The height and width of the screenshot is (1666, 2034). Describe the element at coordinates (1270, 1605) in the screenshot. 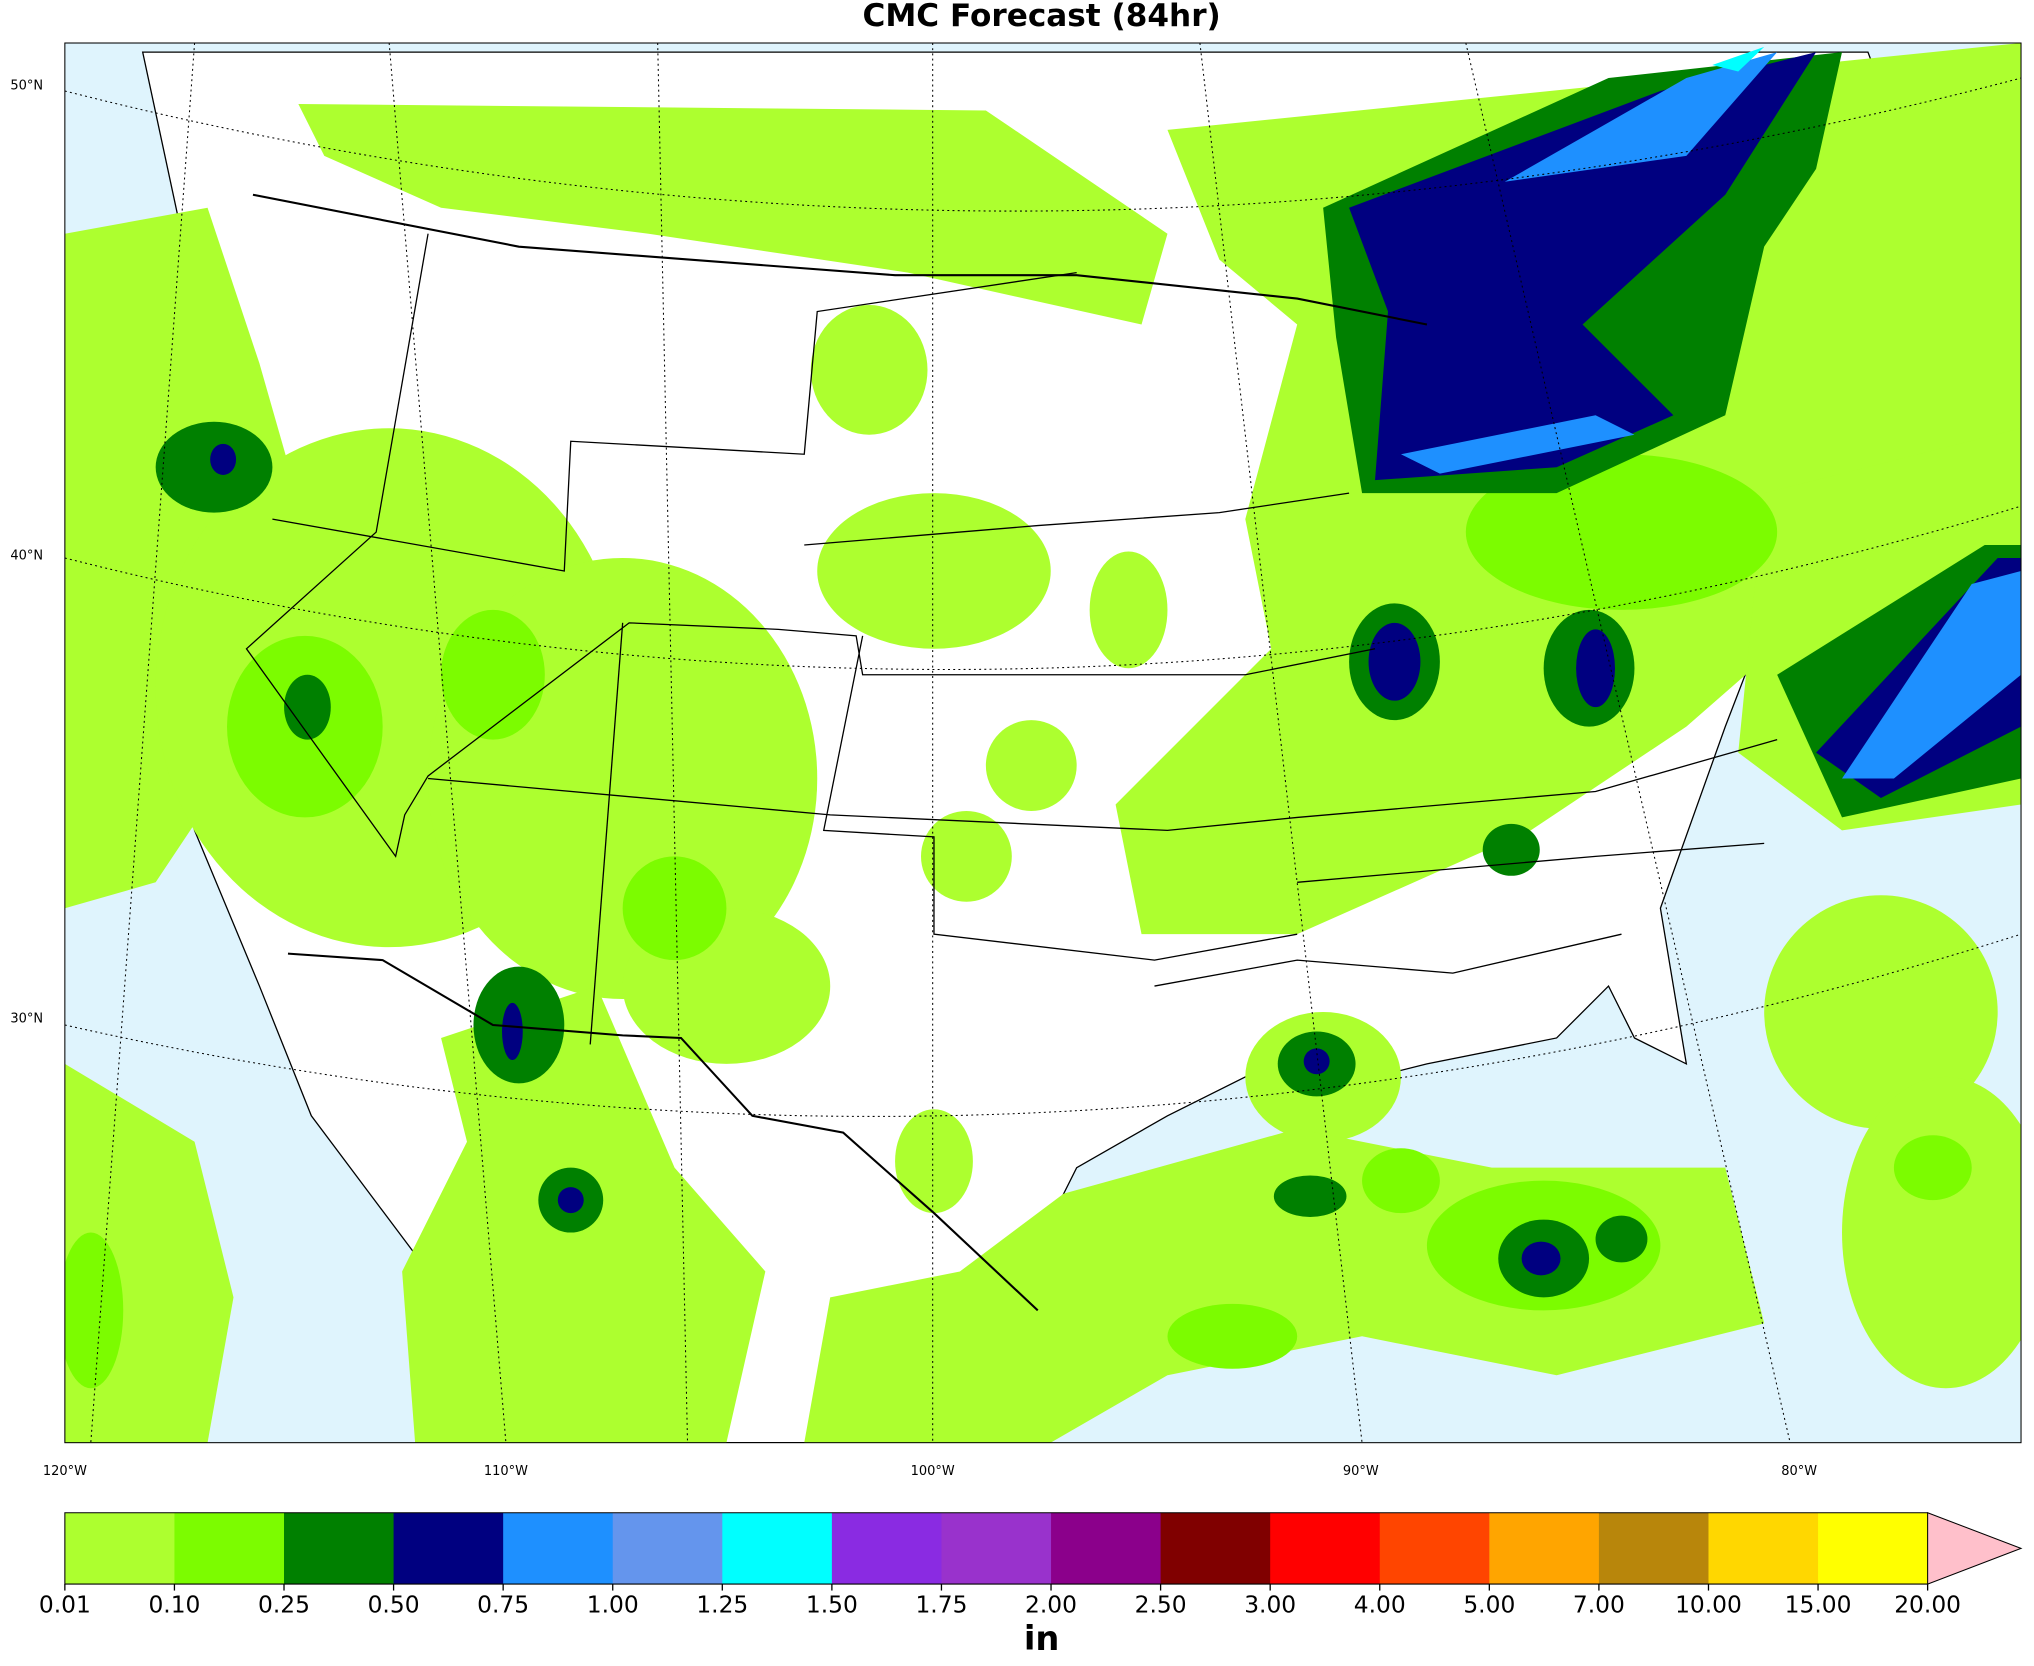

I see `colorbar-tick-label: 3.00` at that location.